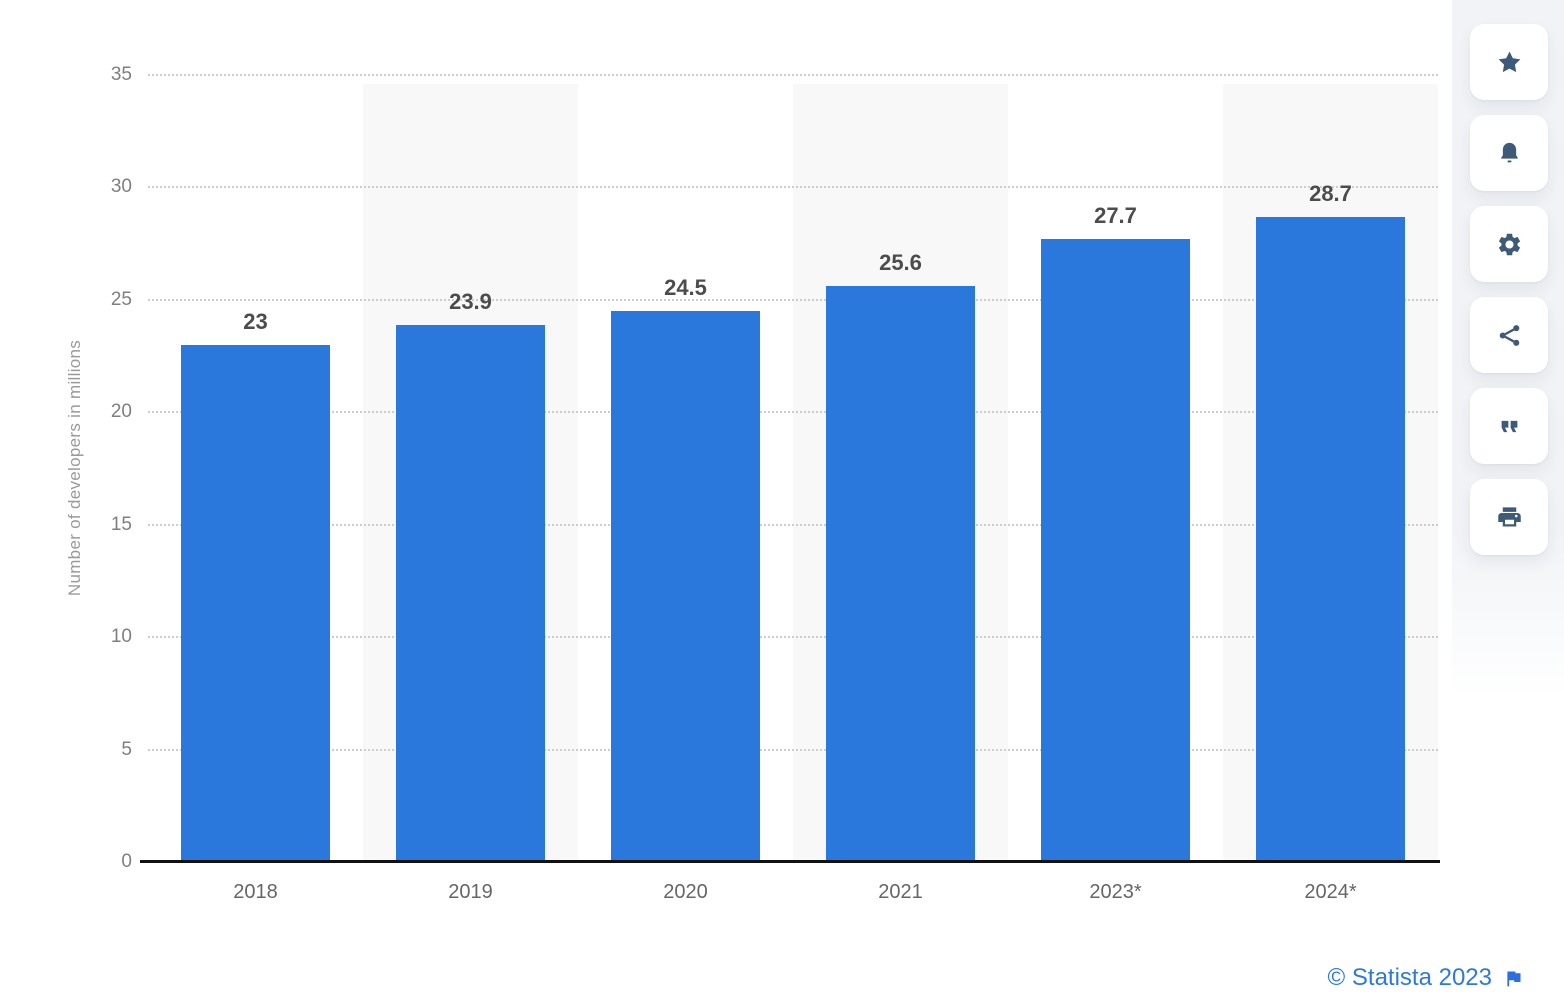 Image resolution: width=1564 pixels, height=1000 pixels. What do you see at coordinates (685, 892) in the screenshot?
I see `x-axis-label: 2020` at bounding box center [685, 892].